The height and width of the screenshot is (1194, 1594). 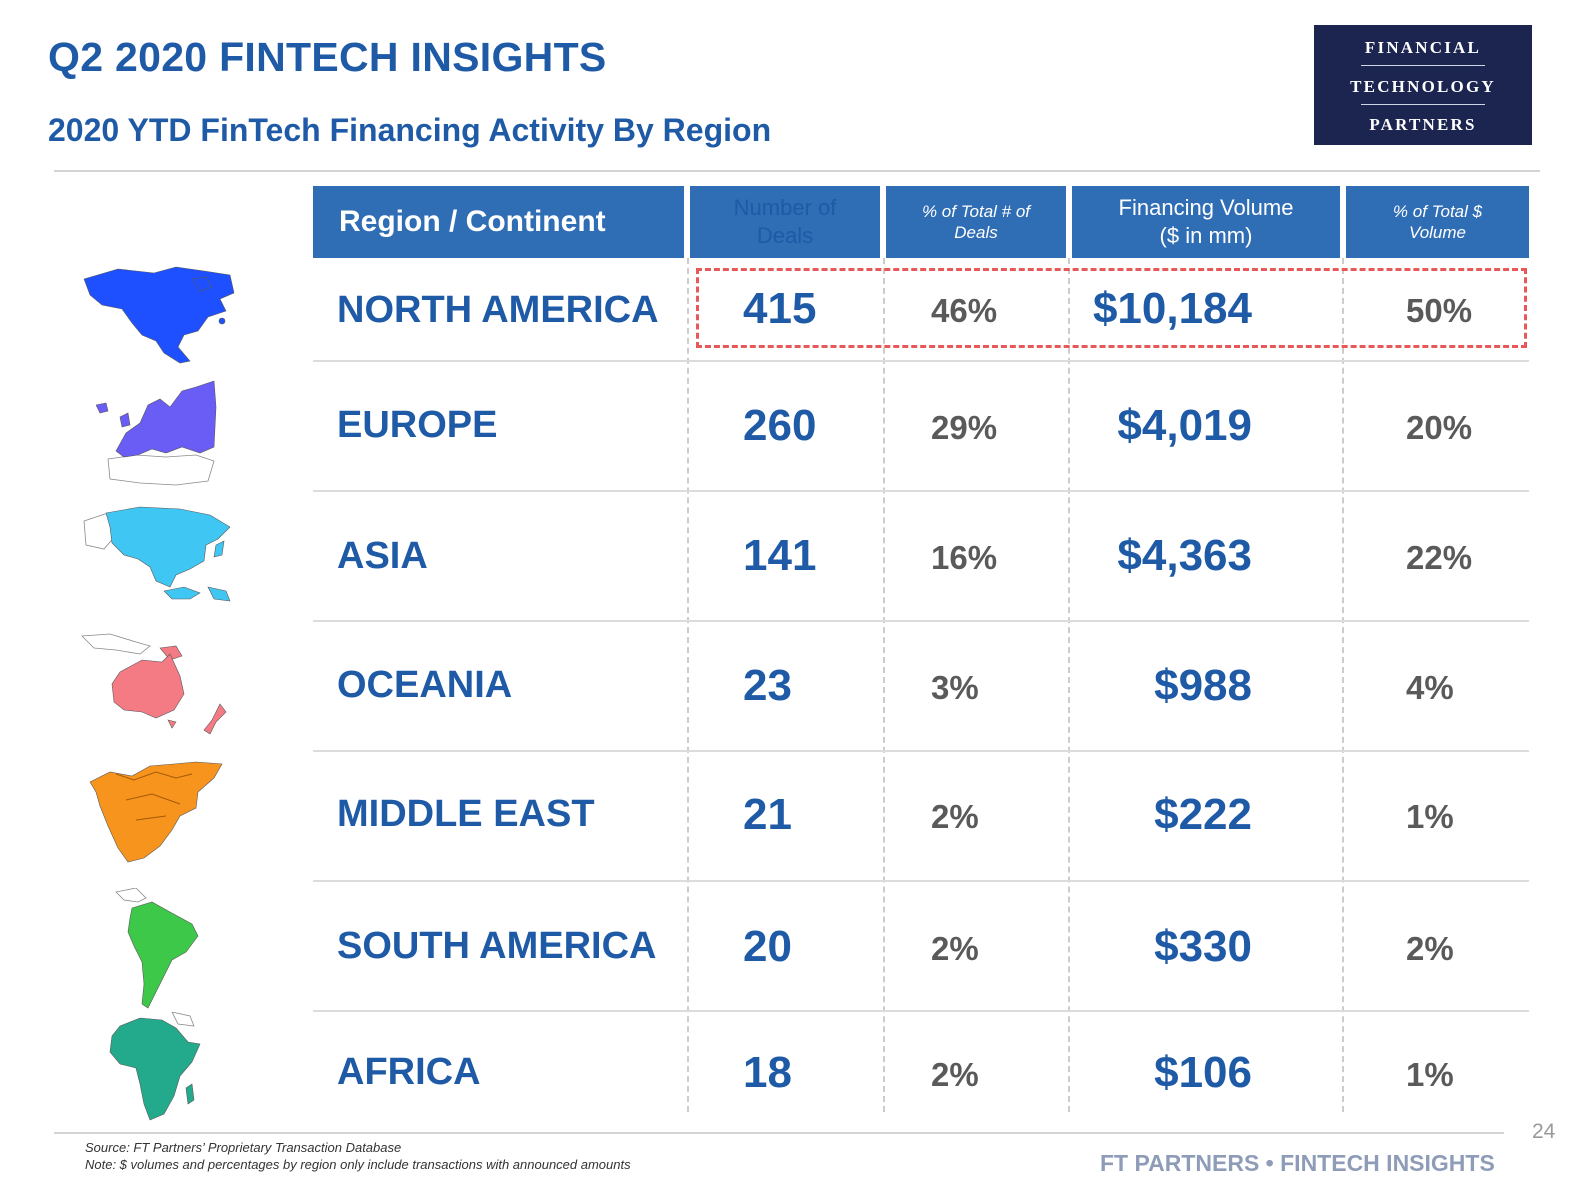 What do you see at coordinates (921, 426) in the screenshot?
I see `table-row: EUROPE 260 29% $4,019 20%` at bounding box center [921, 426].